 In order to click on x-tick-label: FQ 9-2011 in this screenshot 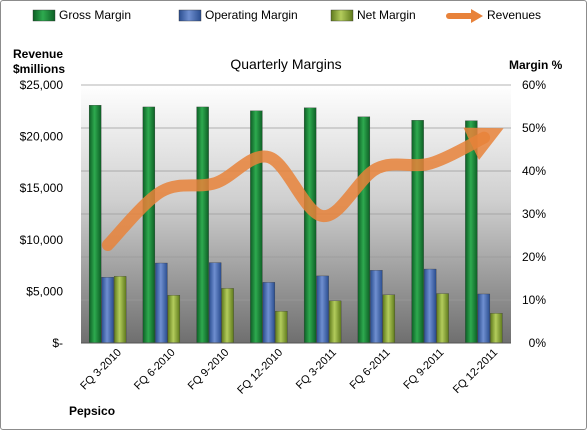, I will do `click(423, 369)`.